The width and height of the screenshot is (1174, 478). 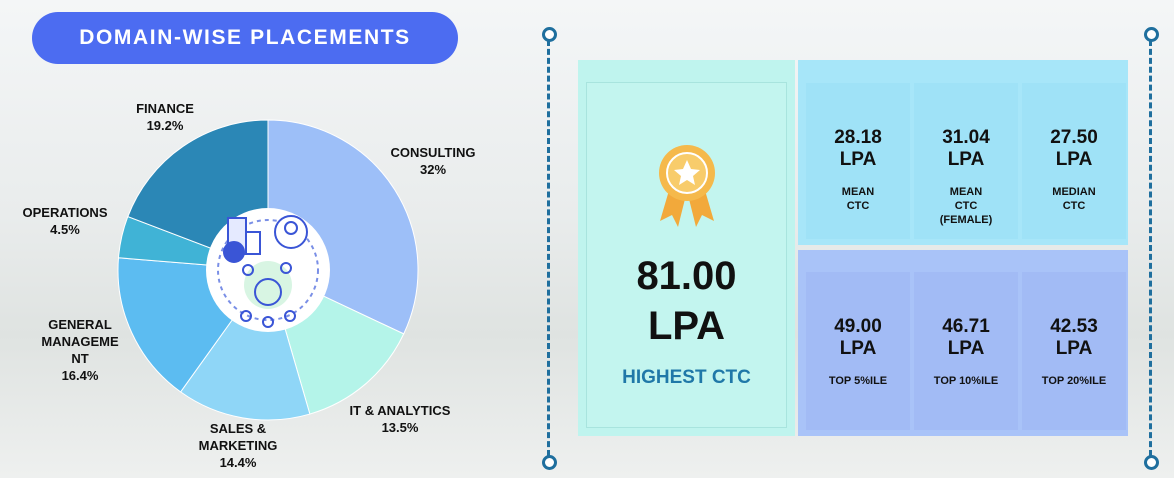 I want to click on stat-label: TOP 20%ILE, so click(x=1074, y=381).